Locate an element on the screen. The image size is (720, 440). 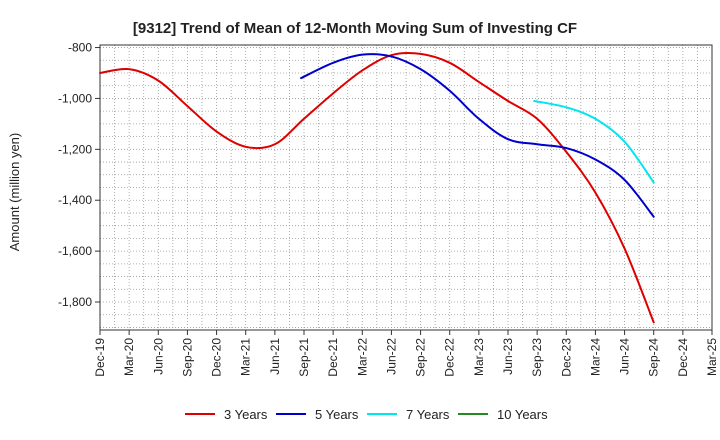
x-tick-label: Mar-20 is located at coordinates (129, 357).